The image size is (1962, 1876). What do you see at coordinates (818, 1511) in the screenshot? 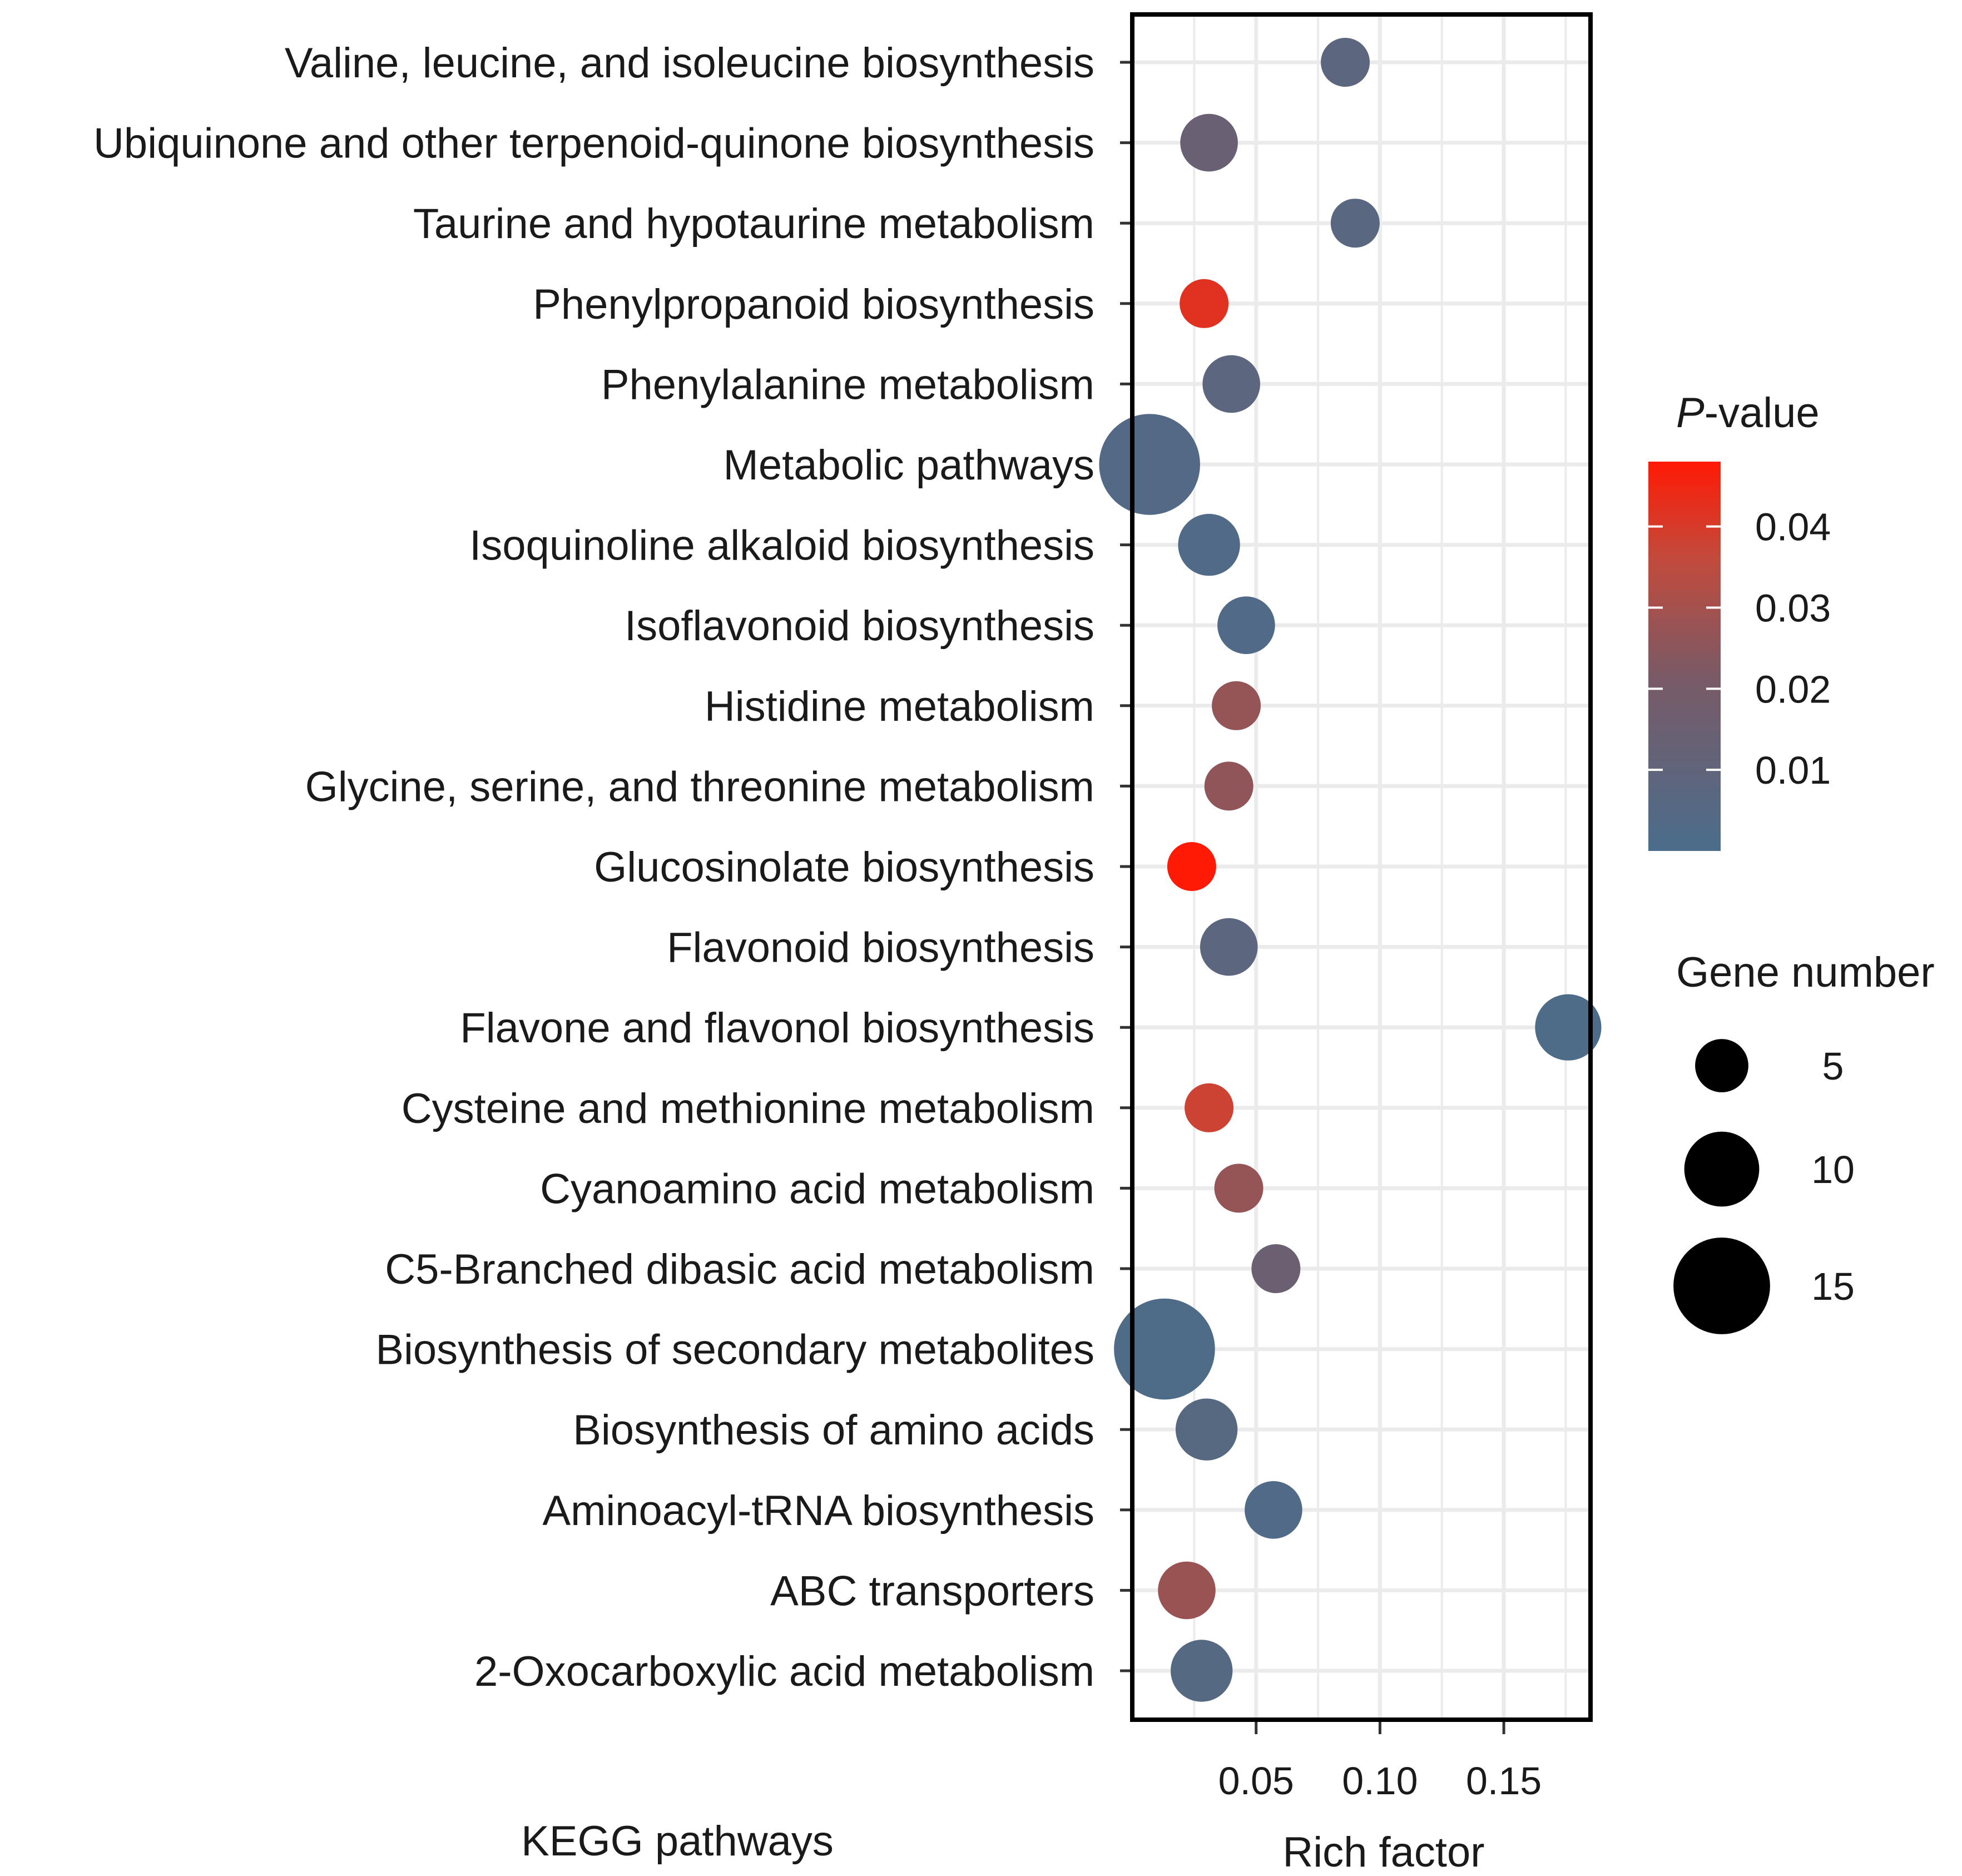
I see `y-tick-label: Aminoacyl-tRNA biosynthesis` at bounding box center [818, 1511].